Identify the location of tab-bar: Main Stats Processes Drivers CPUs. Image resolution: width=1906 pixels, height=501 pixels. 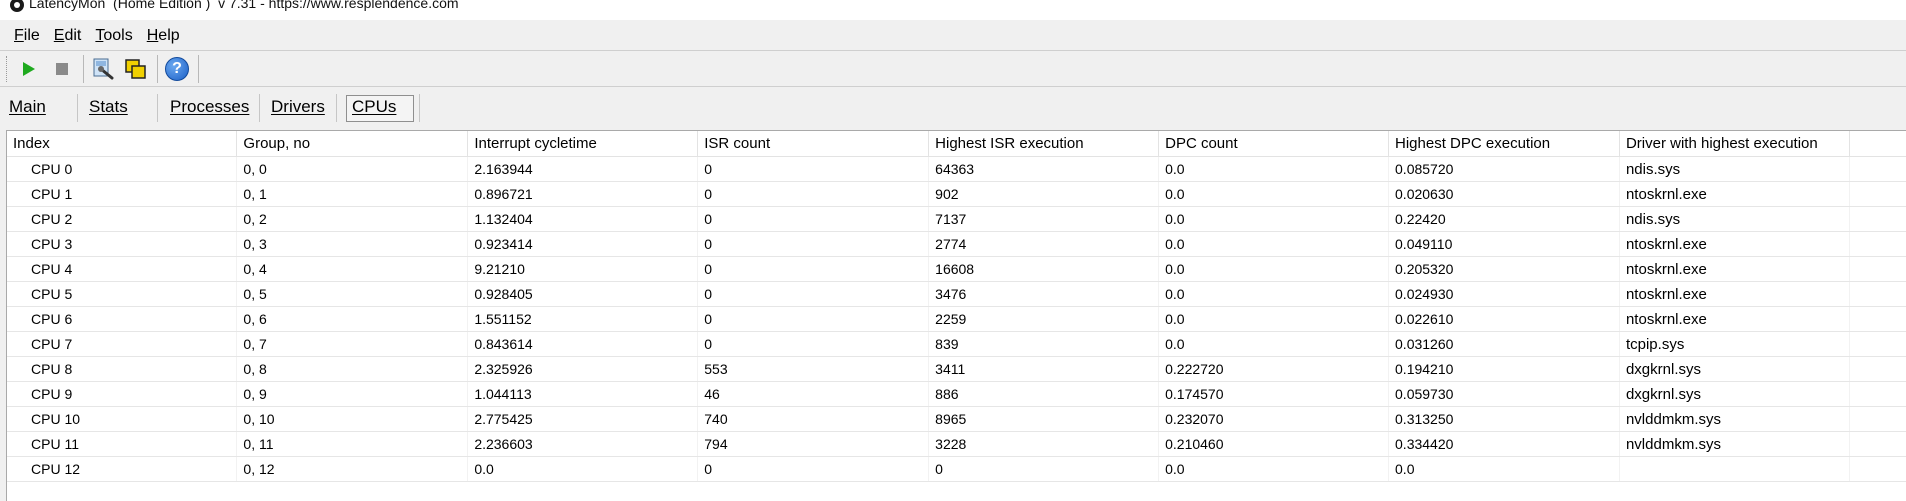
(953, 108).